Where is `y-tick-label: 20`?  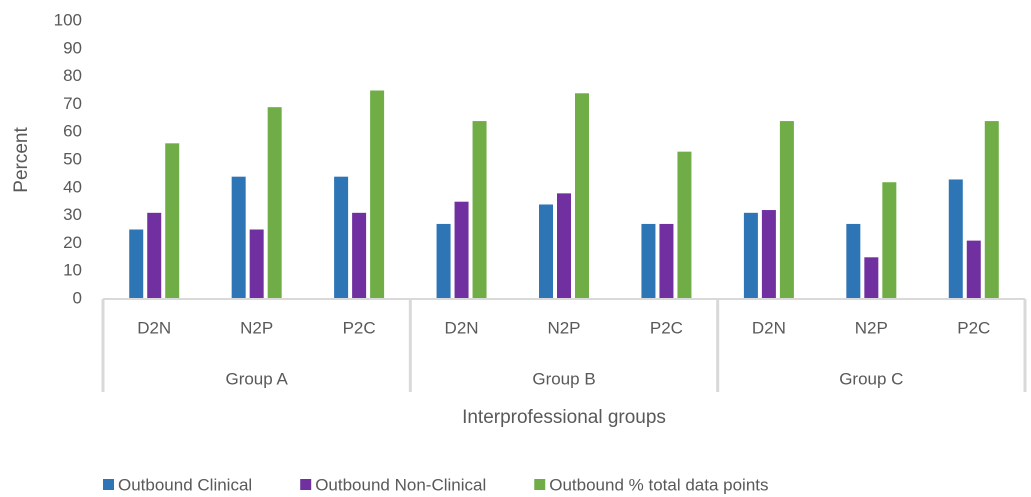 y-tick-label: 20 is located at coordinates (72, 242).